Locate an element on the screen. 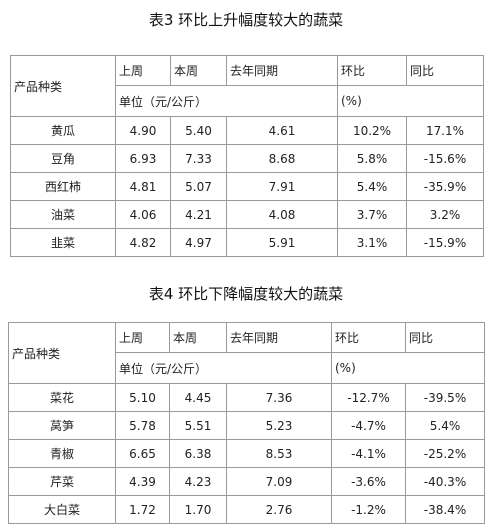 The image size is (492, 528). cell-yoy: -15.6% is located at coordinates (445, 158).